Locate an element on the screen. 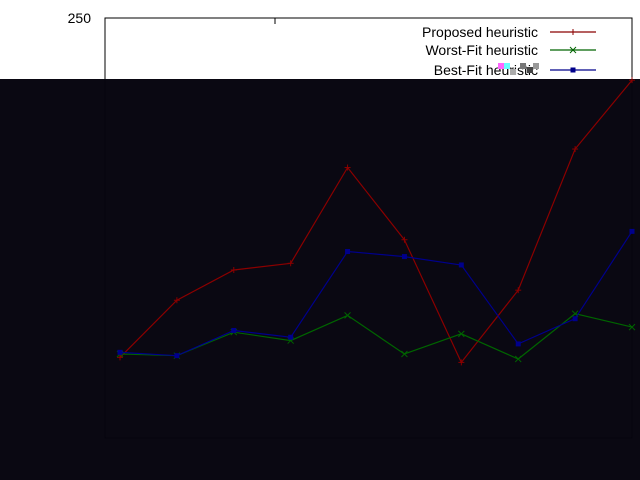 This screenshot has height=480, width=640. legend-label: Worst-Fit heuristic is located at coordinates (481, 50).